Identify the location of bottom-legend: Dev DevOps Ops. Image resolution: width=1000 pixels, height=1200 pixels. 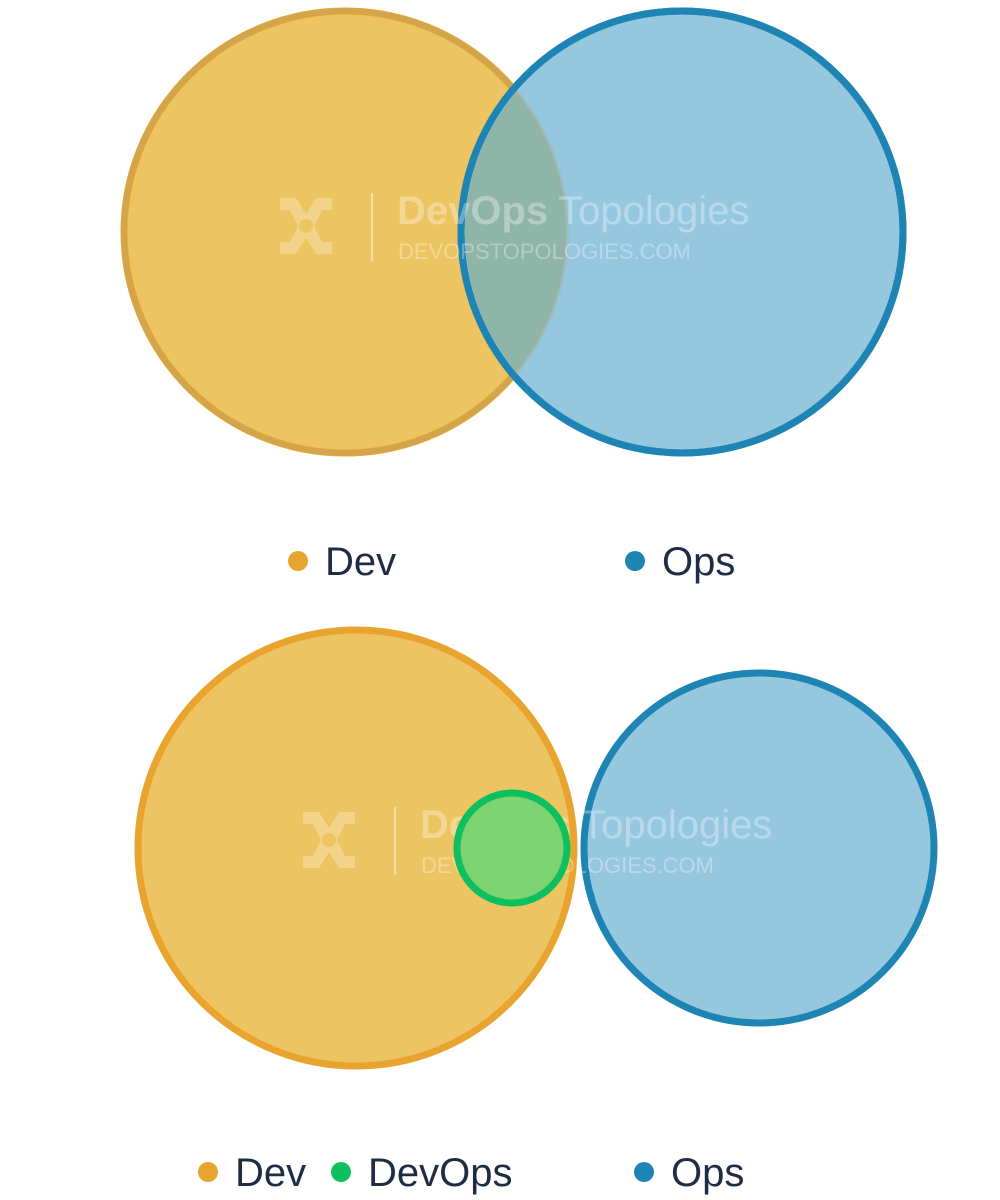
(471, 1173).